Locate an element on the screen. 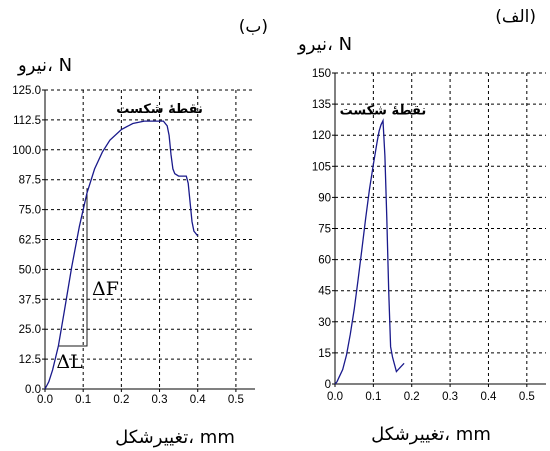 The image size is (550, 451). y-tick-label: 37.5 is located at coordinates (30, 300).